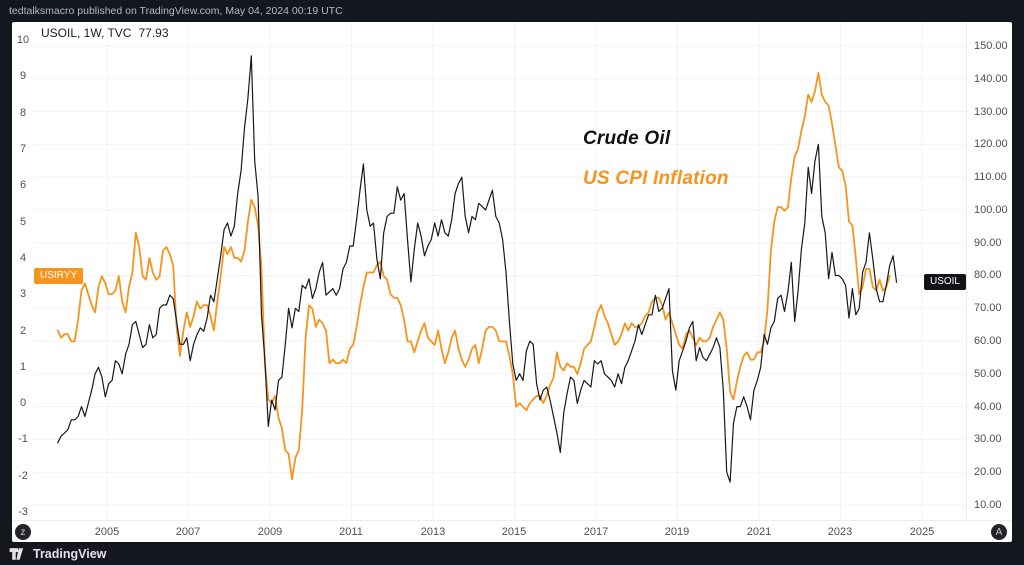 The image size is (1024, 565). Describe the element at coordinates (656, 178) in the screenshot. I see `annotation-us-cpi-inflation: US CPI Inflation` at that location.